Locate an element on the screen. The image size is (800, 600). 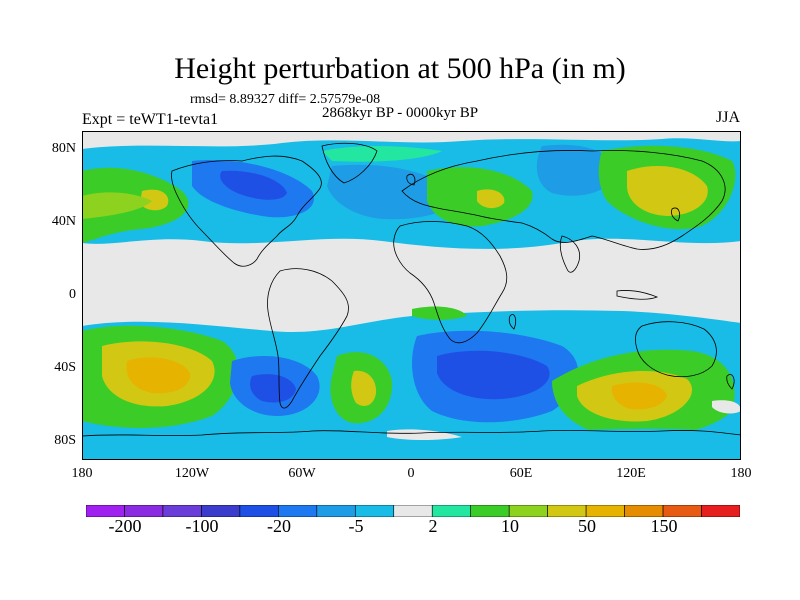
colorbar-label: 50 is located at coordinates (587, 526).